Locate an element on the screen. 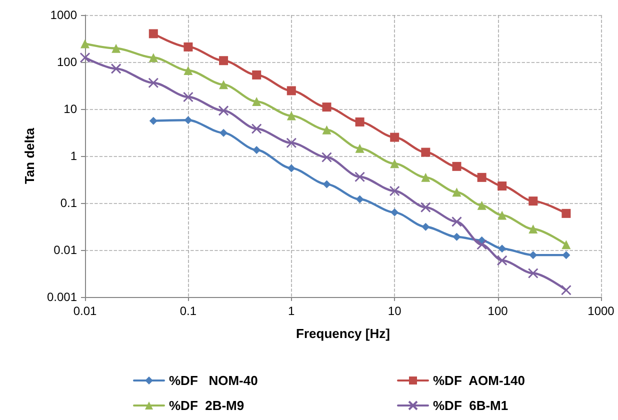  x-tick-label: 0.1 is located at coordinates (188, 311).